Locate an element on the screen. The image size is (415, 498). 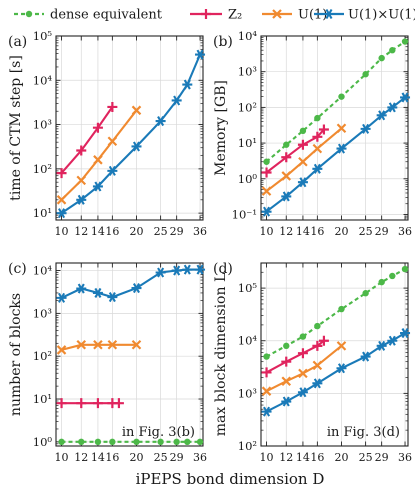
legend-entry-u1: U(1) is located at coordinates (294, 15).